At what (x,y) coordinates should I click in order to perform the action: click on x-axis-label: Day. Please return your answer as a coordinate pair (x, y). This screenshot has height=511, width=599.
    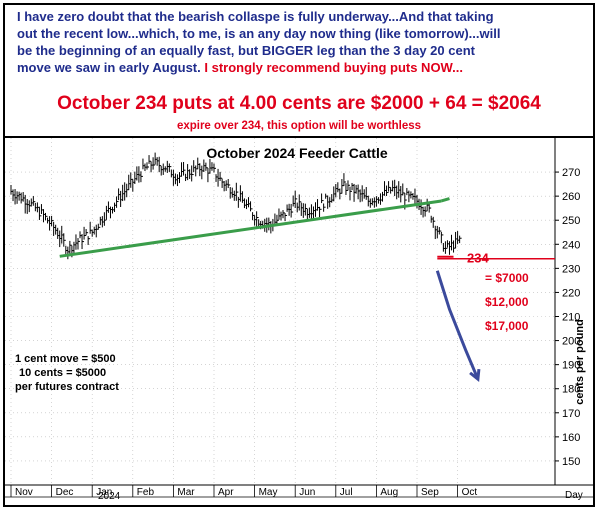
    Looking at the image, I should click on (574, 495).